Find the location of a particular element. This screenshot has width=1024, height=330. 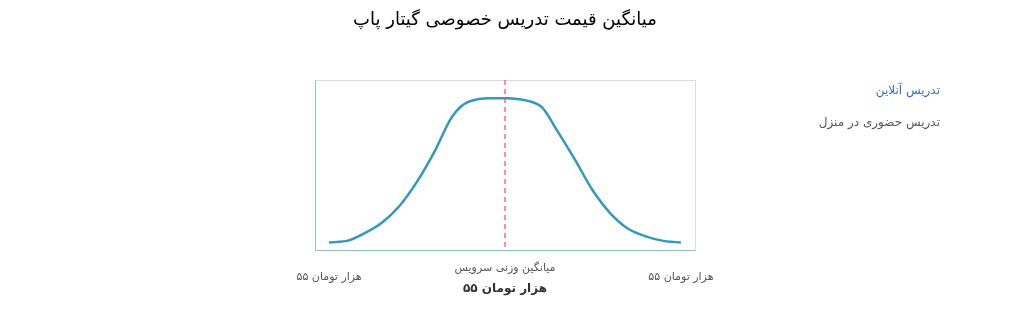

x-tick-label: میانگین وزنی سرویس is located at coordinates (505, 267).